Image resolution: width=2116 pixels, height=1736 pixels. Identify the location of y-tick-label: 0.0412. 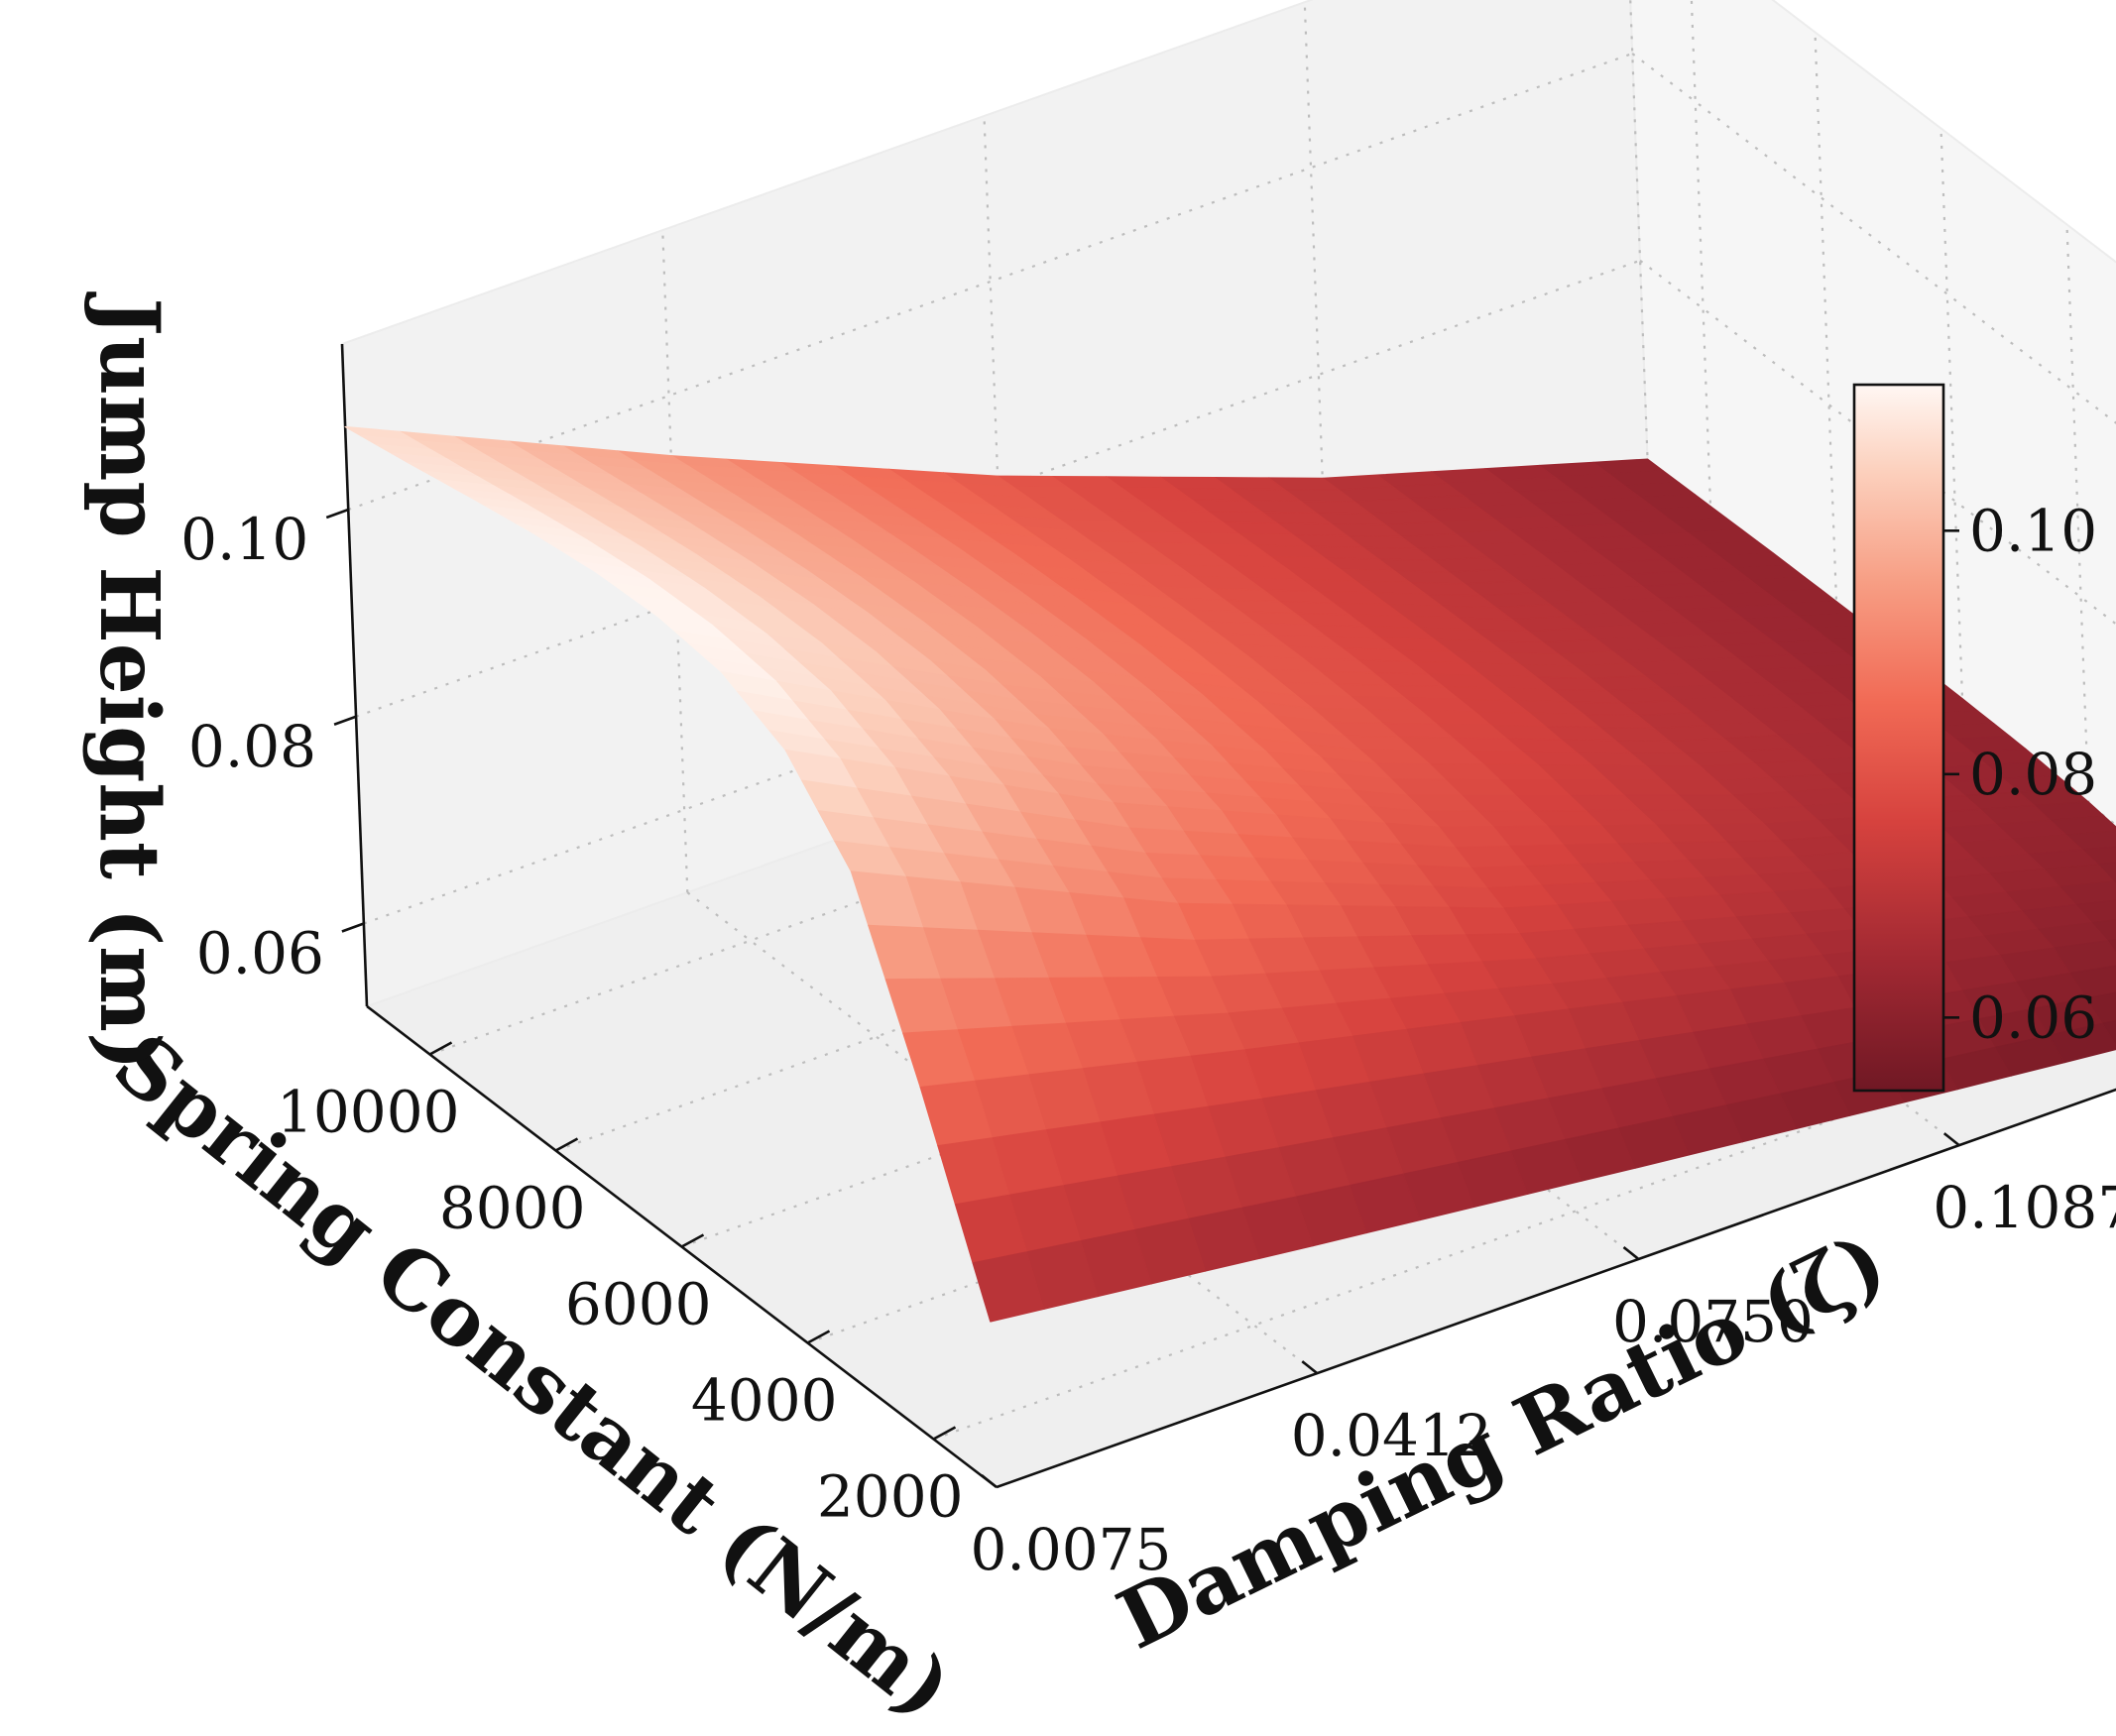
(1391, 1435).